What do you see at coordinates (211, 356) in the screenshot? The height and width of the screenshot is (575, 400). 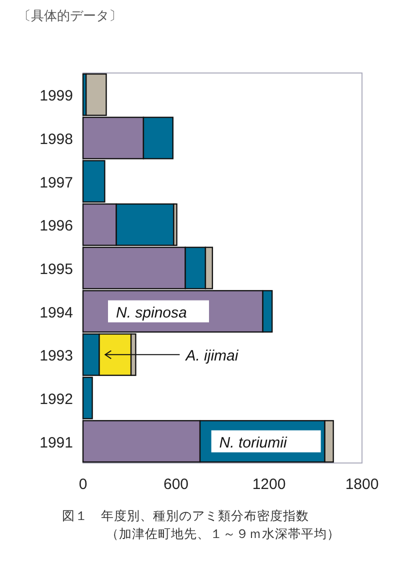 I see `legend-label: A. ijimai` at bounding box center [211, 356].